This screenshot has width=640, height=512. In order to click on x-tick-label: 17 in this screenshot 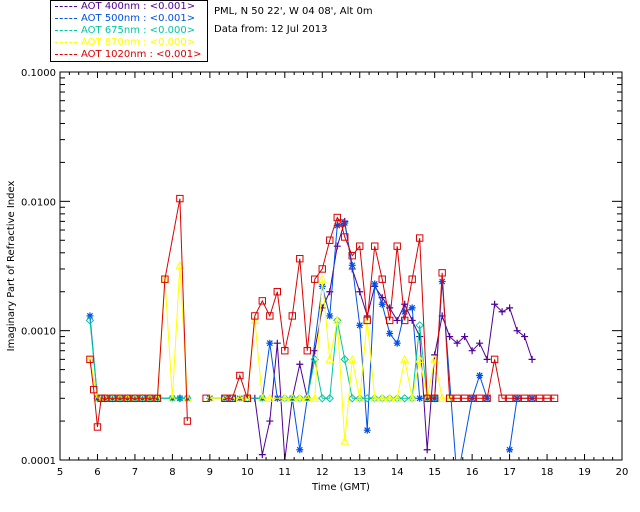, I will do `click(509, 472)`.